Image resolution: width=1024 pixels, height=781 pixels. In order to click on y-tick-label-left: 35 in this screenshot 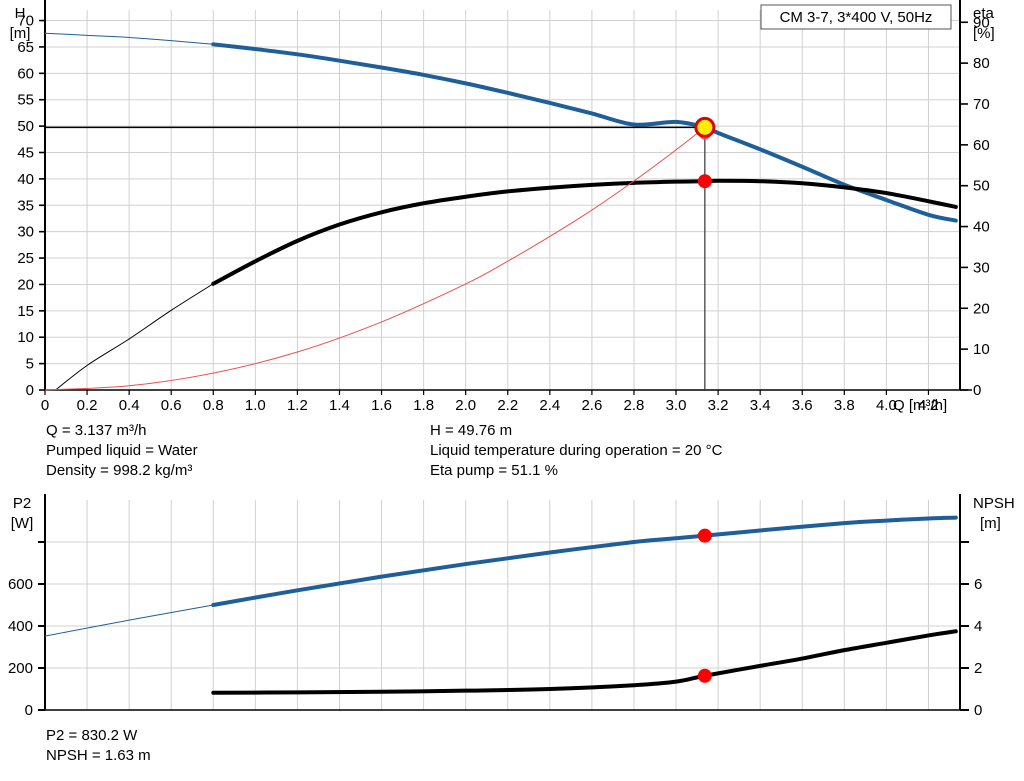, I will do `click(25, 205)`.